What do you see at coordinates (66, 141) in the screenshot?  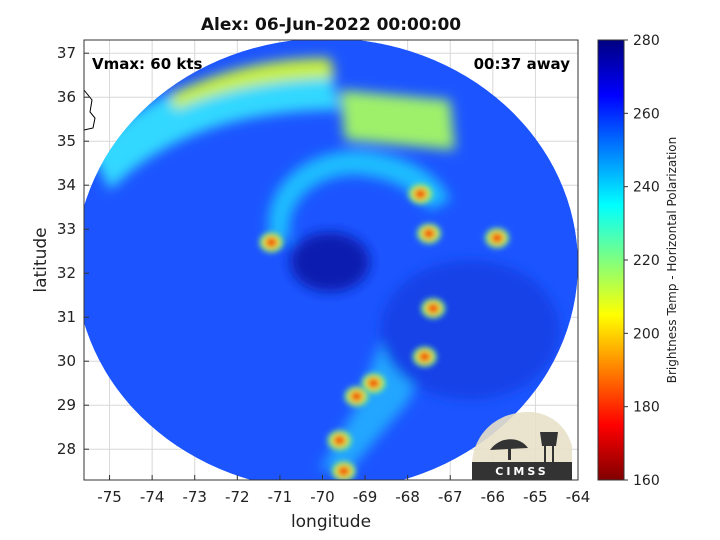 I see `y-tick-label: 35` at bounding box center [66, 141].